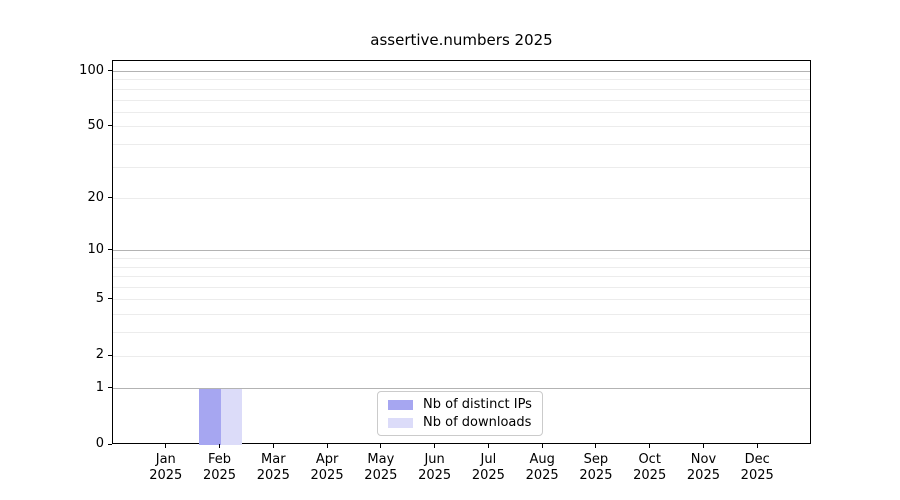 The height and width of the screenshot is (500, 900). What do you see at coordinates (757, 459) in the screenshot?
I see `x-axis-tick-label-month: Dec` at bounding box center [757, 459].